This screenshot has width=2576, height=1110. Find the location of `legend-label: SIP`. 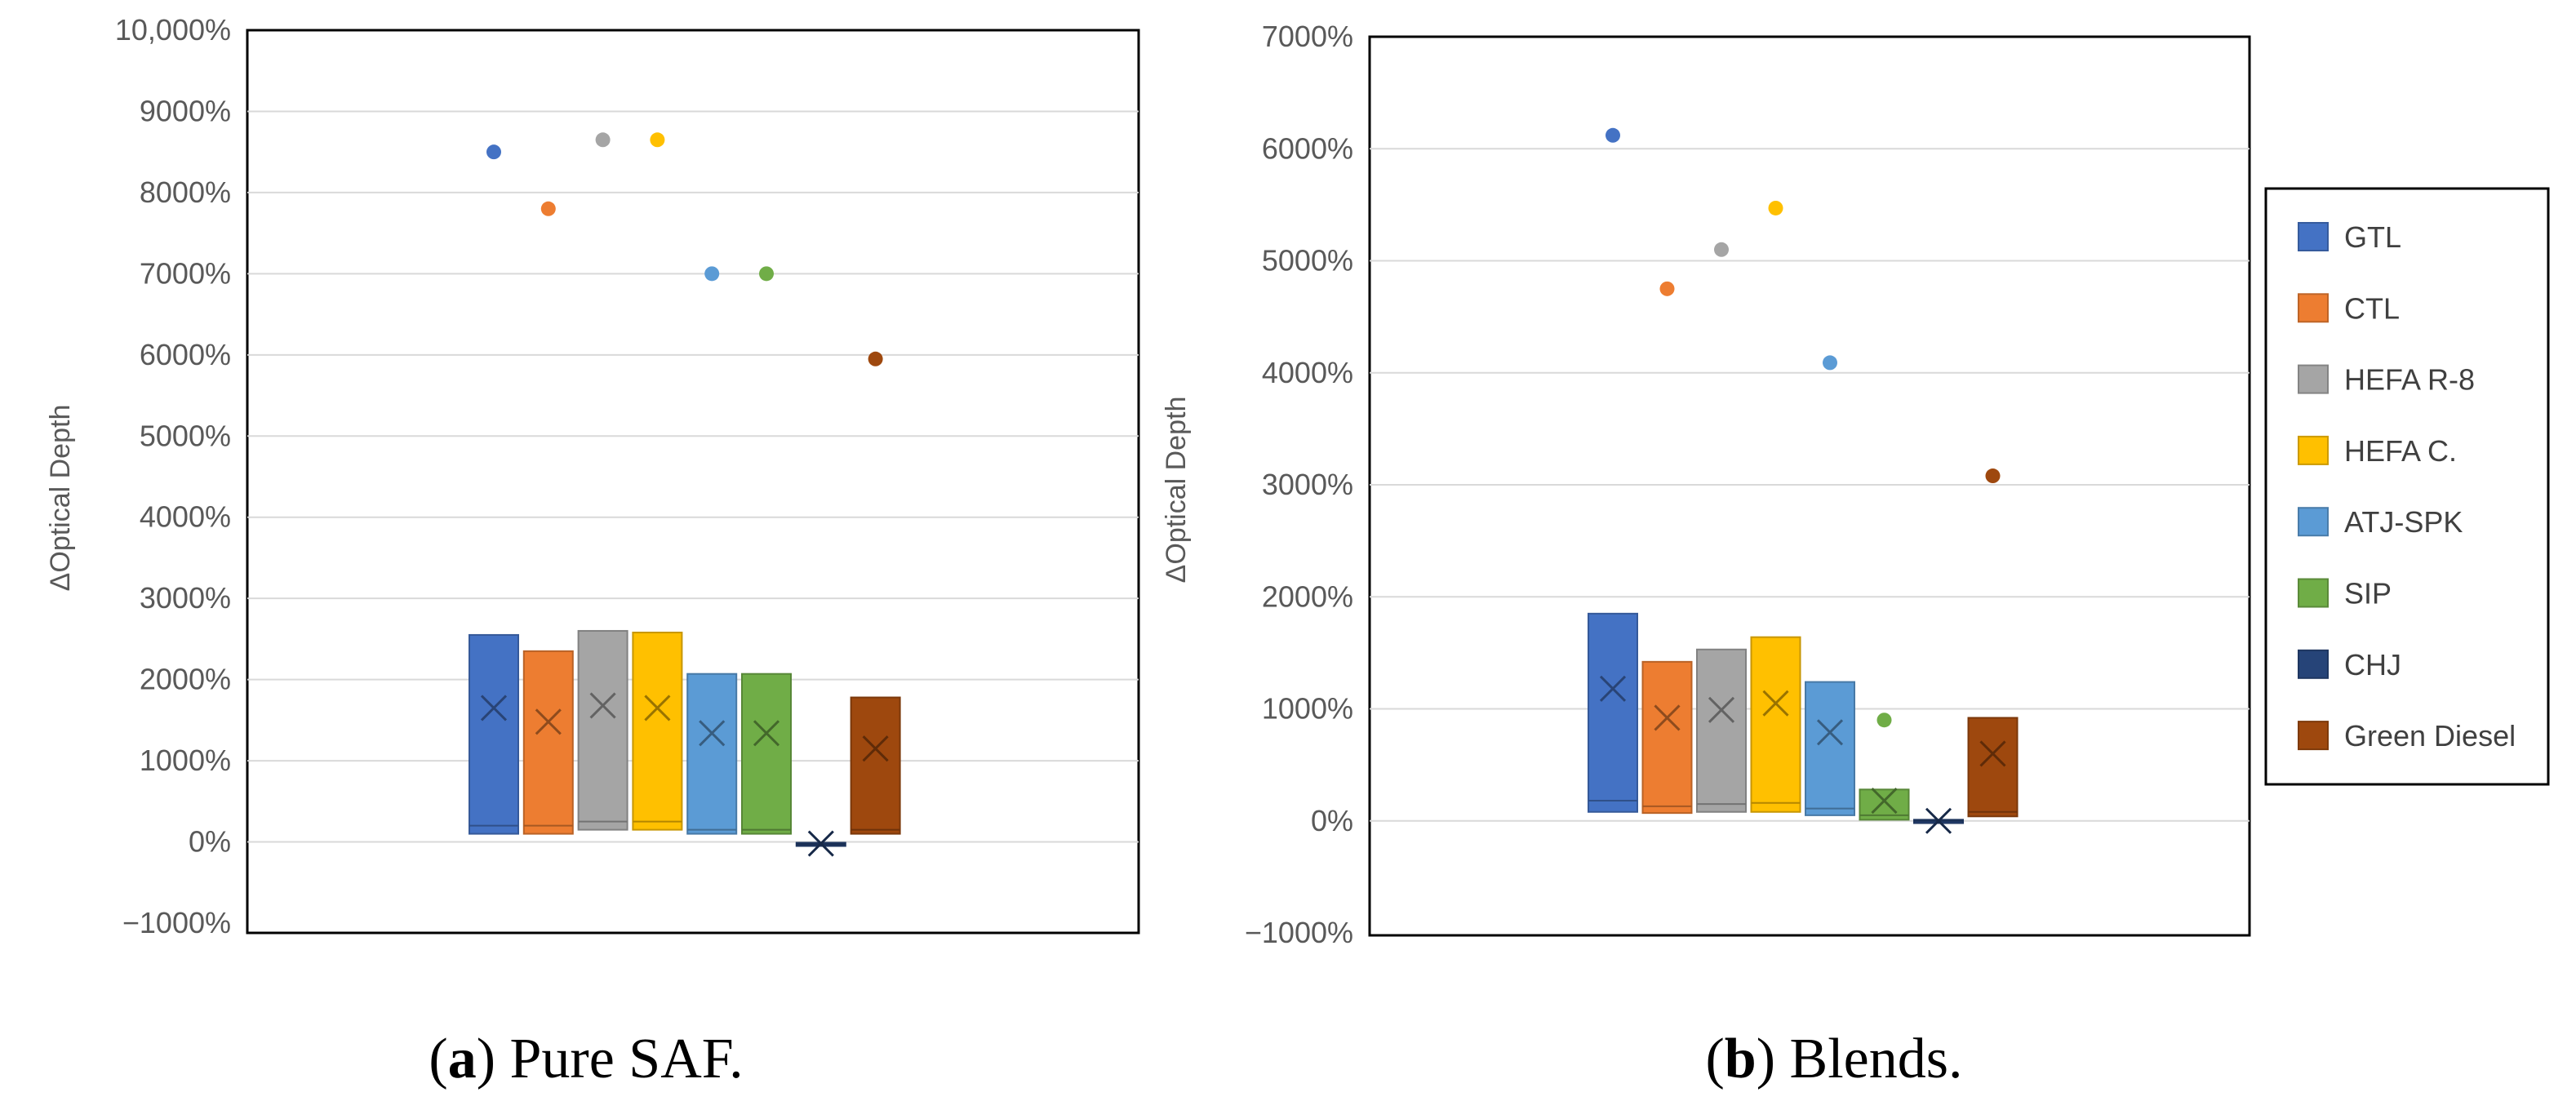

legend-label: SIP is located at coordinates (2368, 593).